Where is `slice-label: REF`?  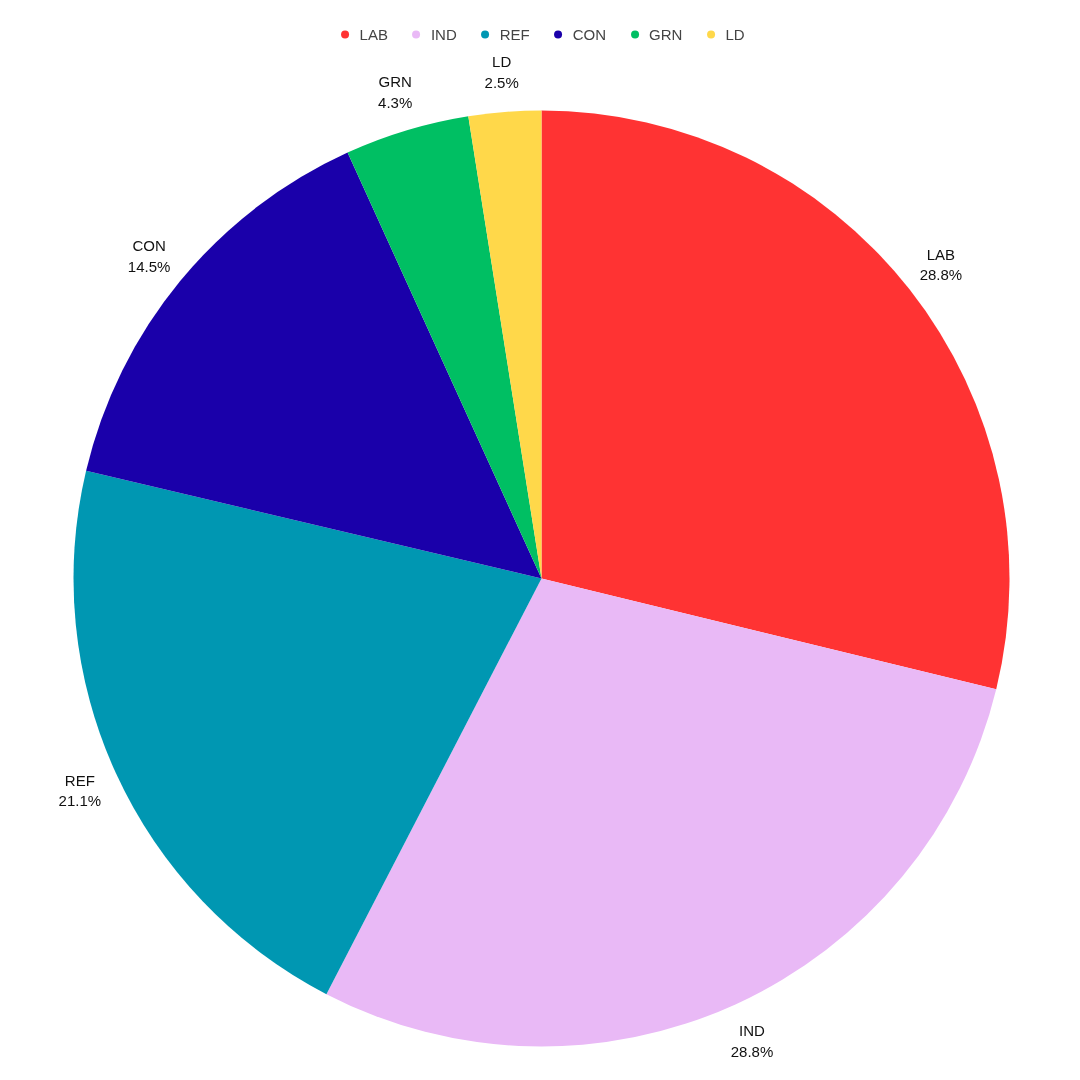 slice-label: REF is located at coordinates (79, 780).